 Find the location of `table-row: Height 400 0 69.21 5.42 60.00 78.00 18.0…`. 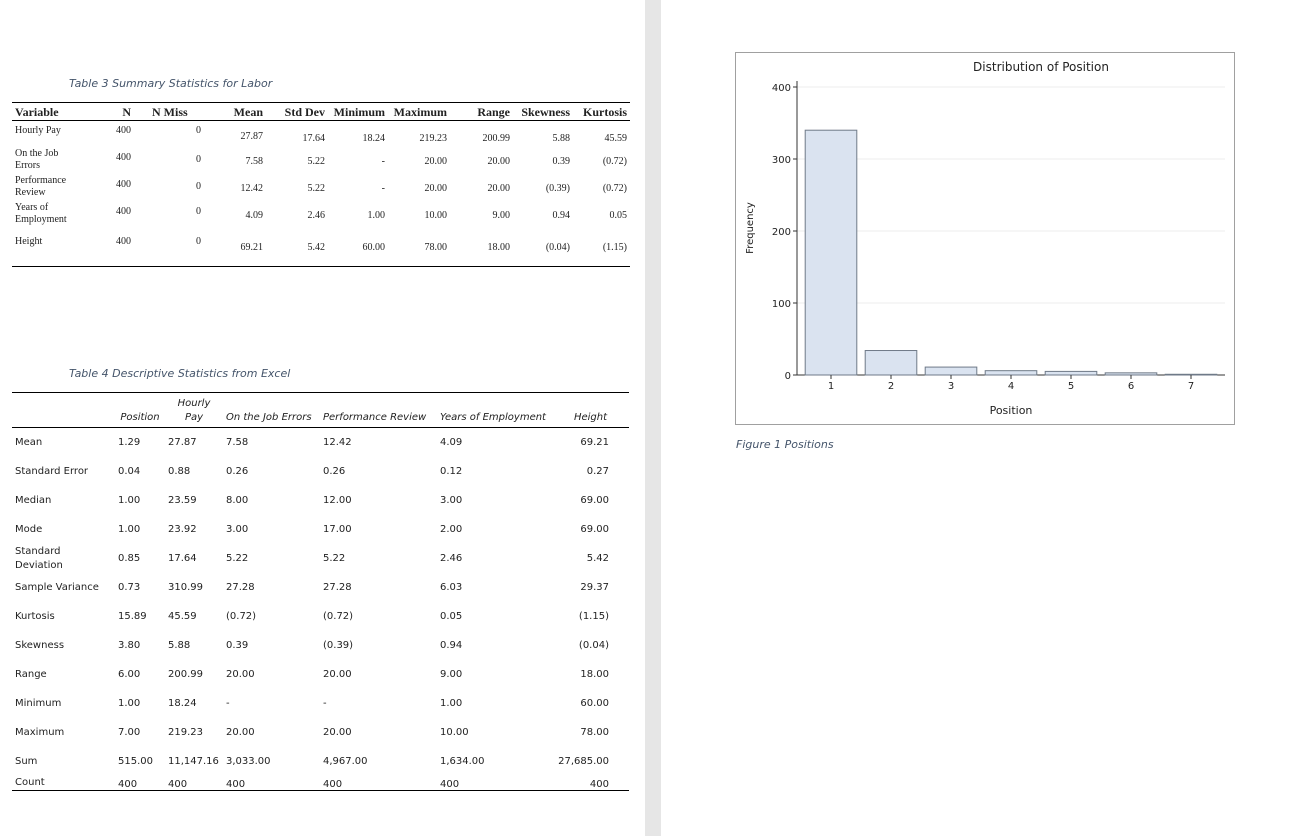

table-row: Height 400 0 69.21 5.42 60.00 78.00 18.0… is located at coordinates (321, 250).